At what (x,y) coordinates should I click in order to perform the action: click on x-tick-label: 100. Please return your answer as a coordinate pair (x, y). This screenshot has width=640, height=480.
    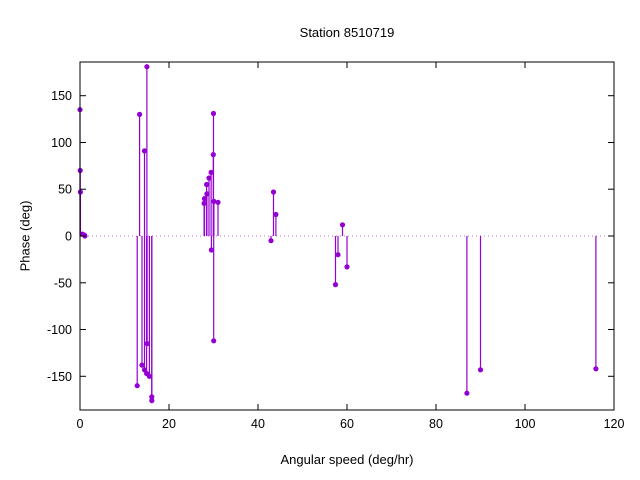
    Looking at the image, I should click on (525, 424).